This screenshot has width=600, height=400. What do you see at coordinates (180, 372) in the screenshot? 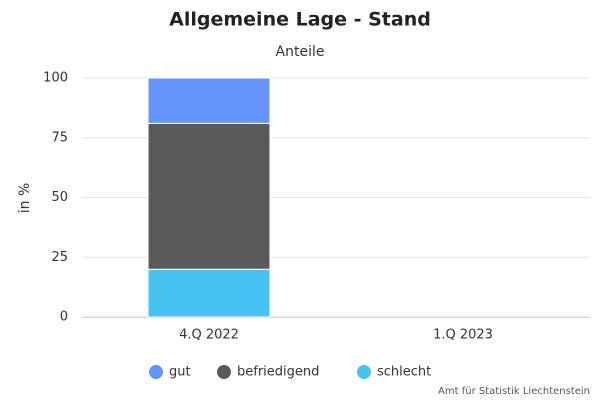
I see `legend-label: gut` at bounding box center [180, 372].